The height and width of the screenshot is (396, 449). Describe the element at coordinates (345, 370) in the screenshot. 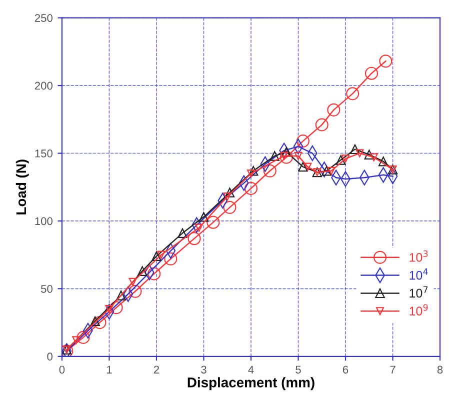

I see `x-tick-label: 6` at that location.